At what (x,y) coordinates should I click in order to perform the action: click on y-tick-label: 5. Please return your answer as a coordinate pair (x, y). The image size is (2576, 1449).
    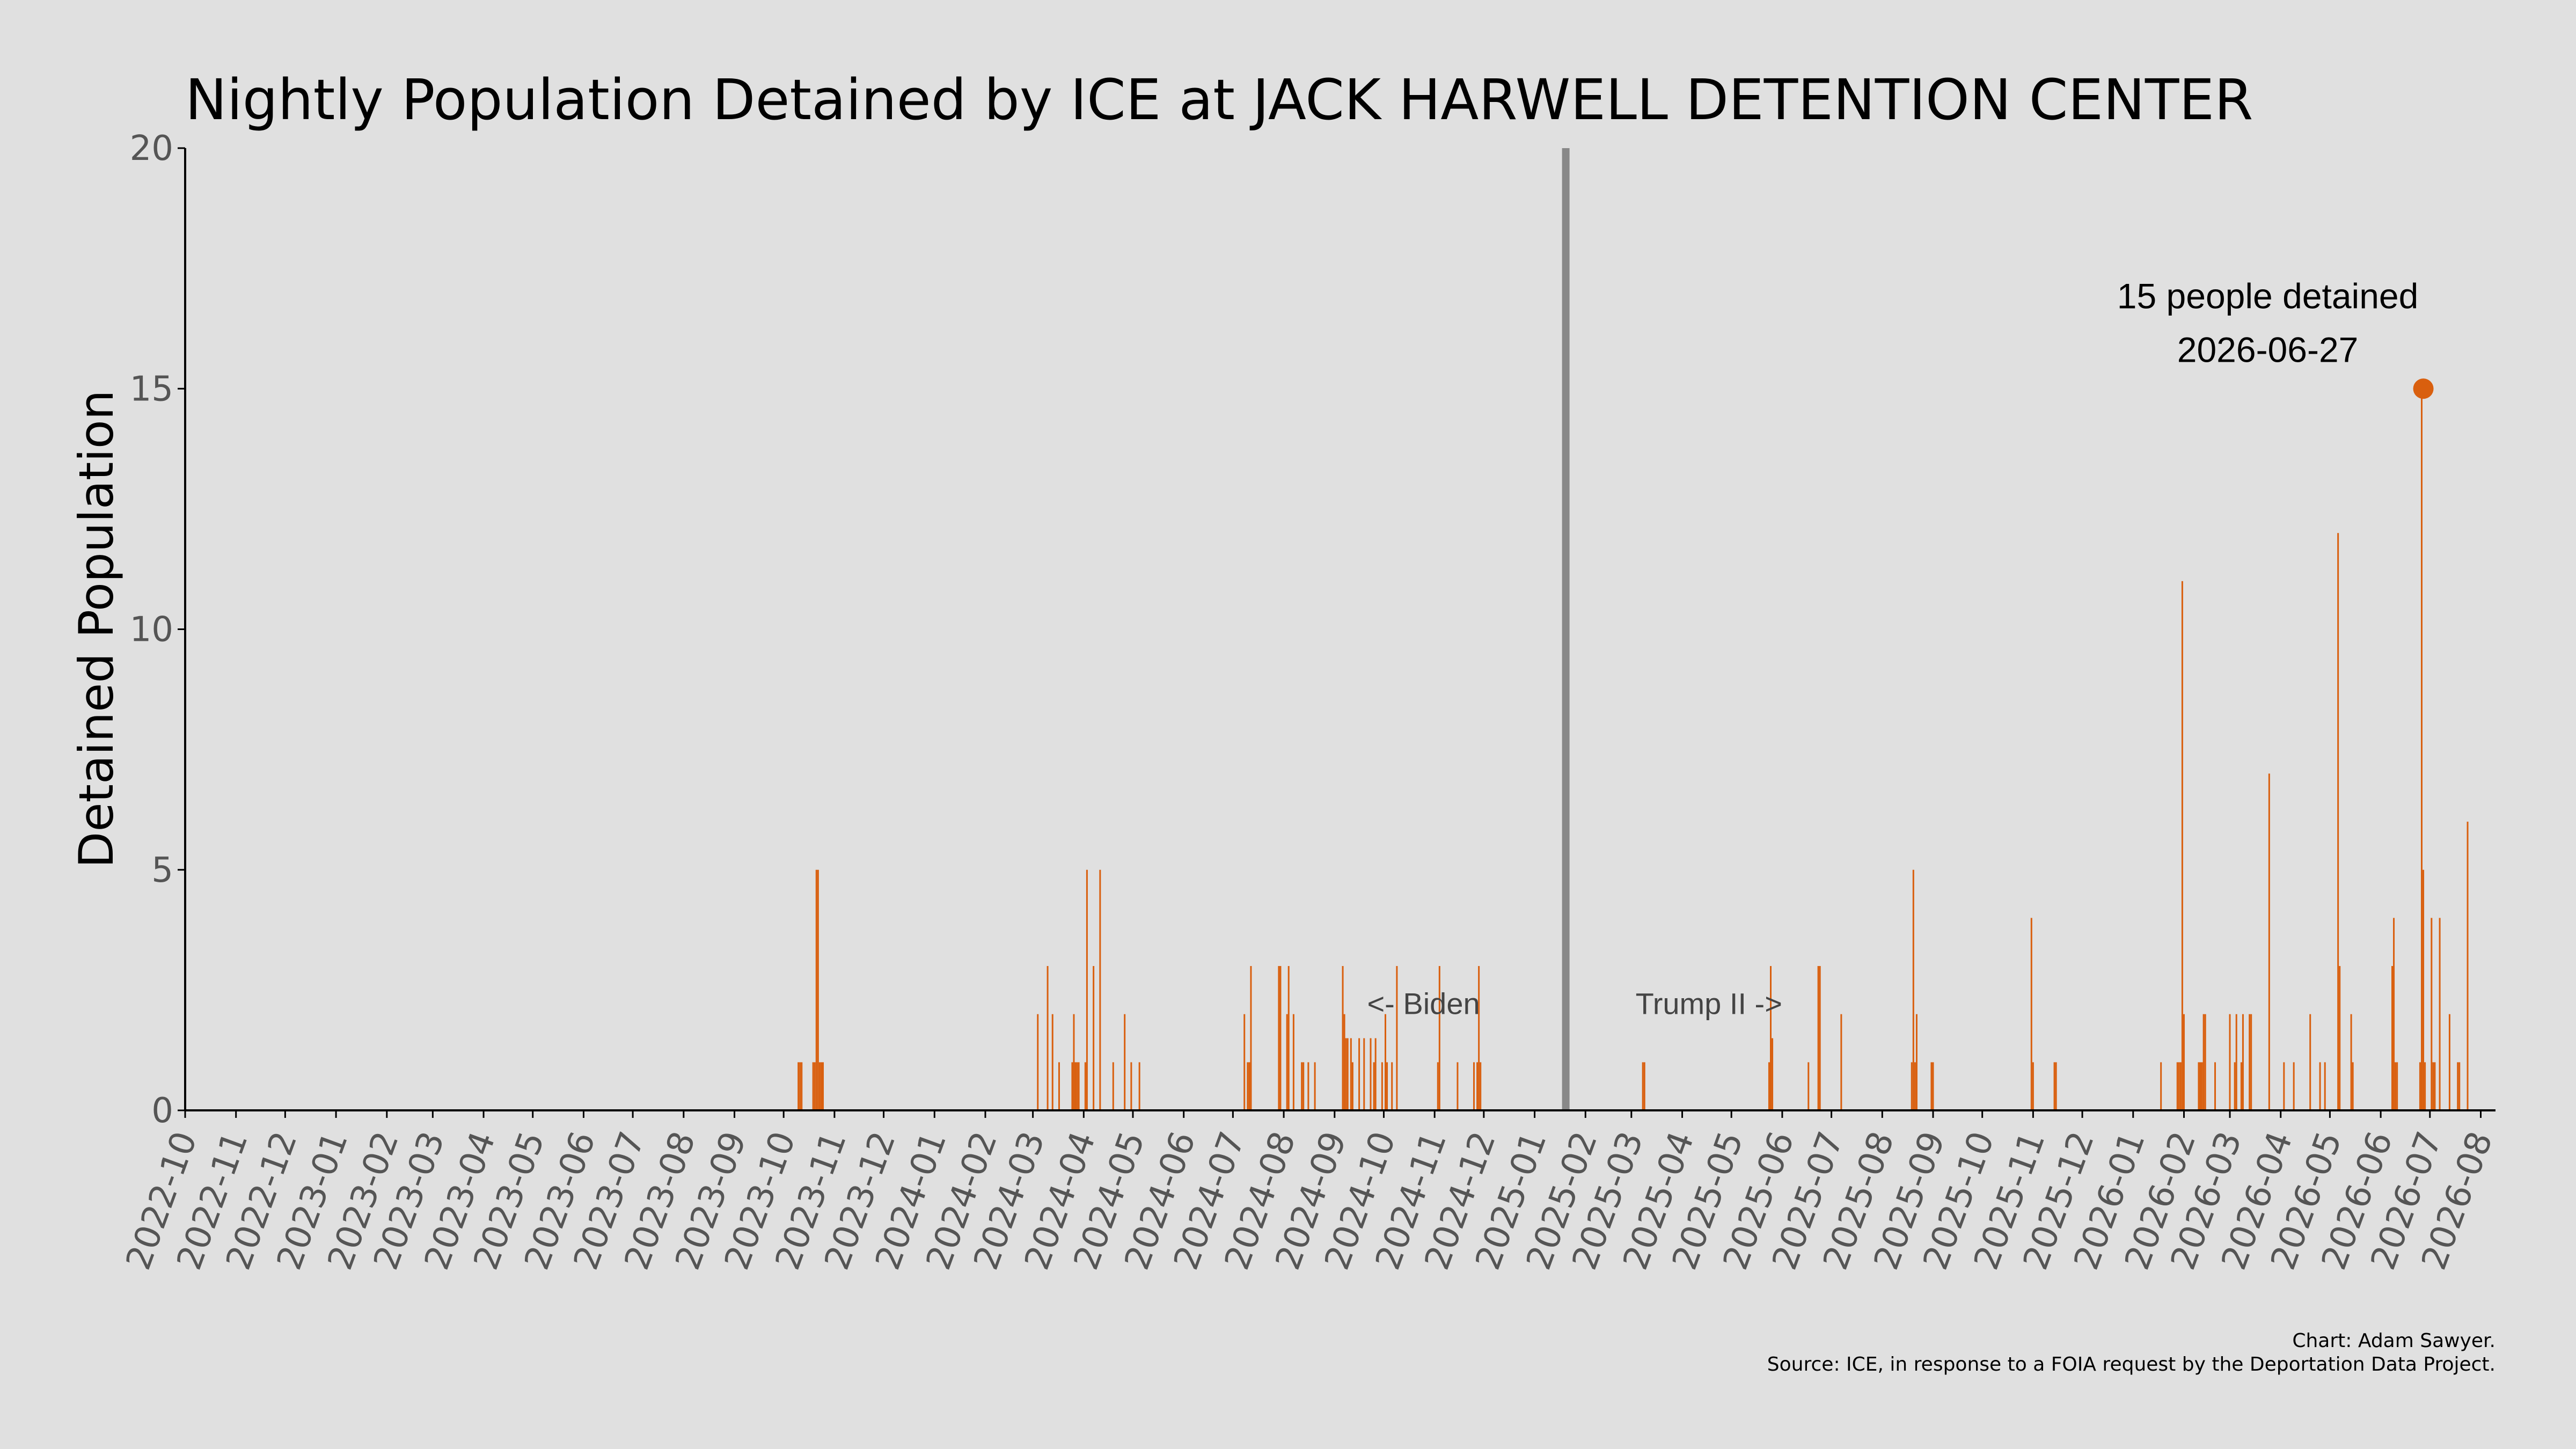
    Looking at the image, I should click on (162, 870).